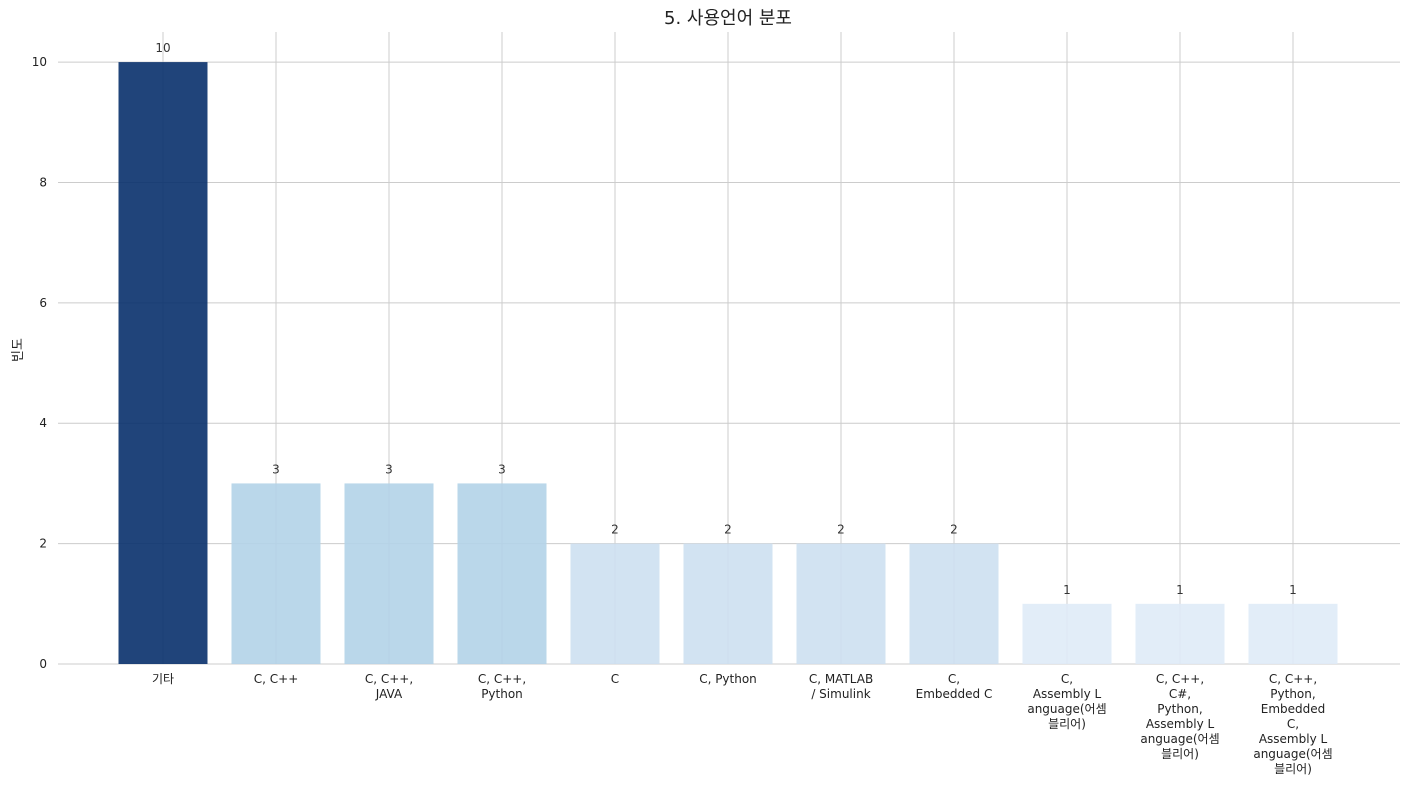 The image size is (1409, 790). I want to click on chart-title: 5. 사용언어 분포, so click(728, 18).